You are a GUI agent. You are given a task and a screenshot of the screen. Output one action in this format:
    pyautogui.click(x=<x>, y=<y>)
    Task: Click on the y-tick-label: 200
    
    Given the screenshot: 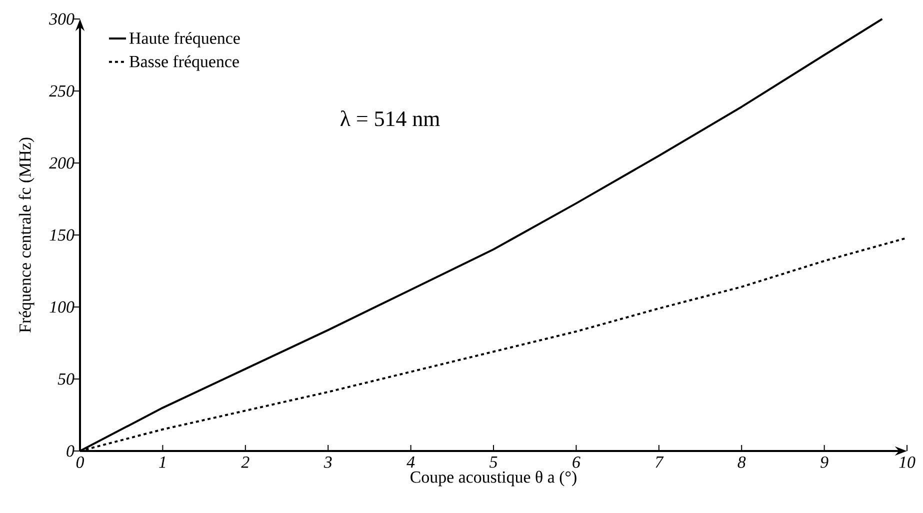 What is the action you would take?
    pyautogui.click(x=61, y=163)
    